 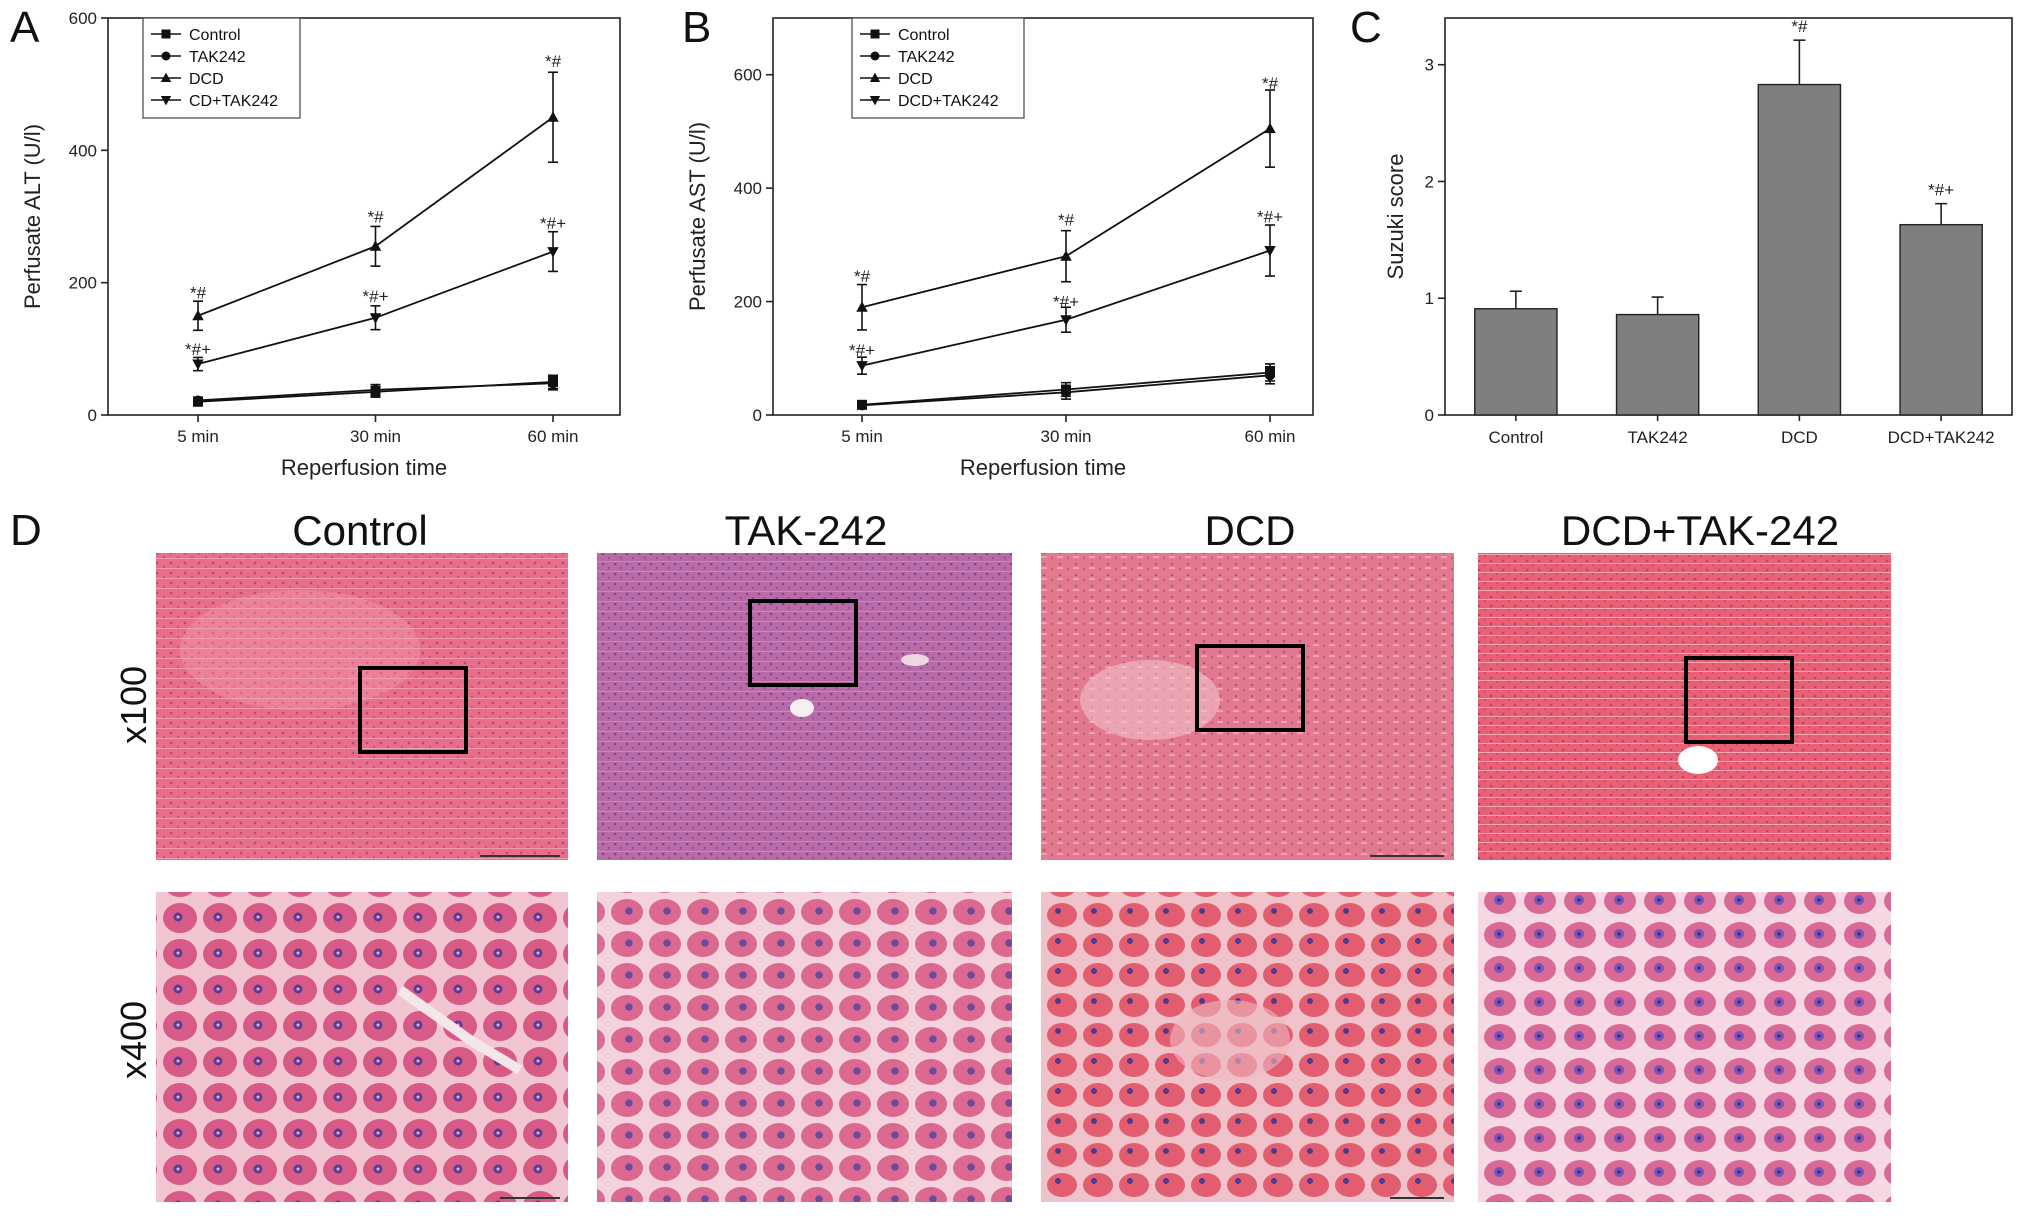 What do you see at coordinates (1700, 530) in the screenshot?
I see `histology-col-title-dcd-tak242: DCD+TAK-242` at bounding box center [1700, 530].